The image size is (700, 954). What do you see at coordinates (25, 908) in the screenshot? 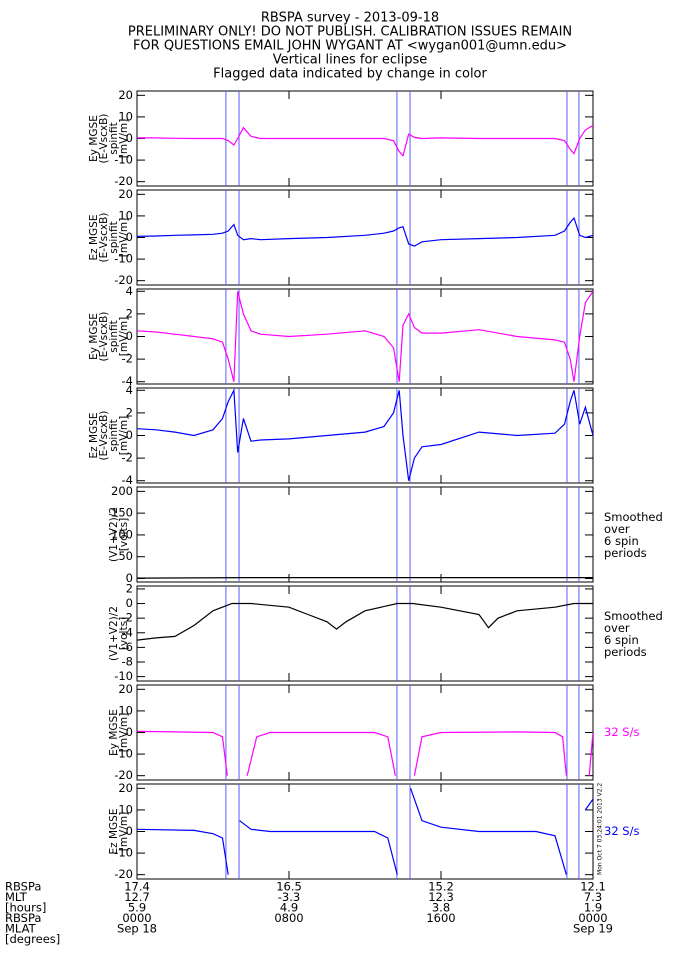
I see `ephemeris-row-label: [hours]` at bounding box center [25, 908].